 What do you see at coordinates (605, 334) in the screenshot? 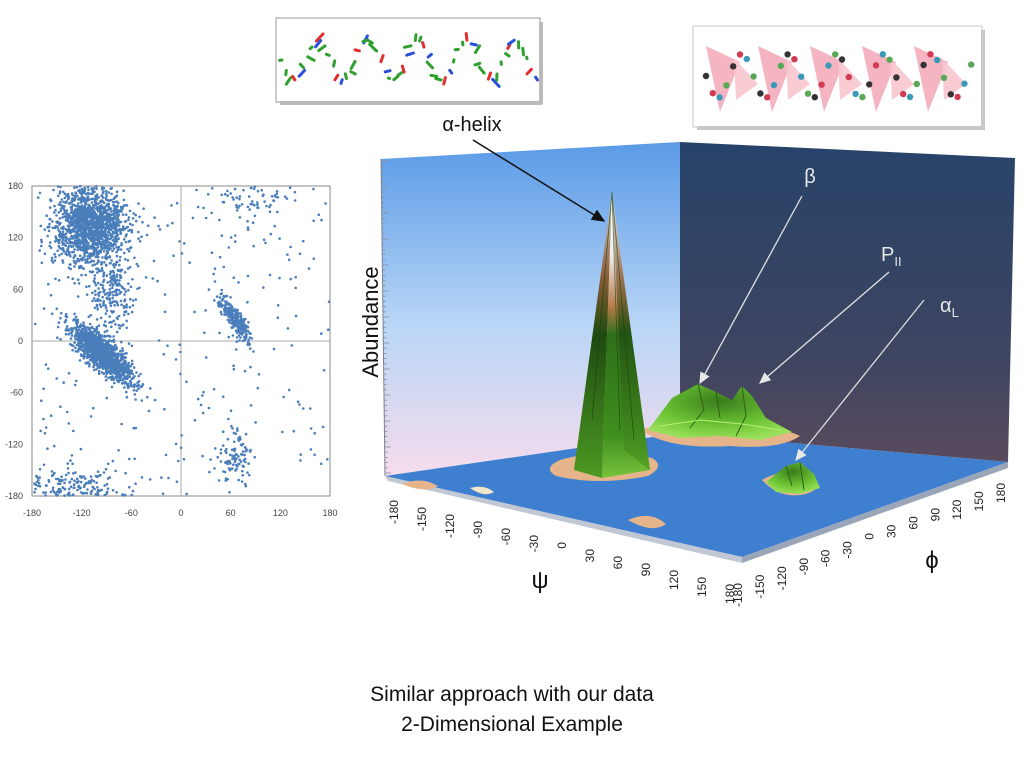
I see `alpha-helix-peak` at bounding box center [605, 334].